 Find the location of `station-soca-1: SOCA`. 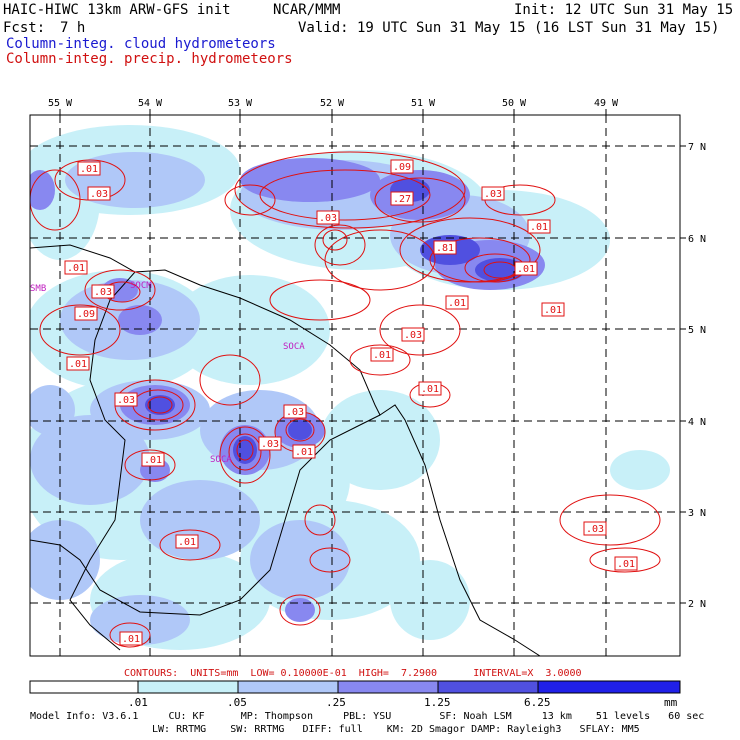

station-soca-1: SOCA is located at coordinates (294, 347).